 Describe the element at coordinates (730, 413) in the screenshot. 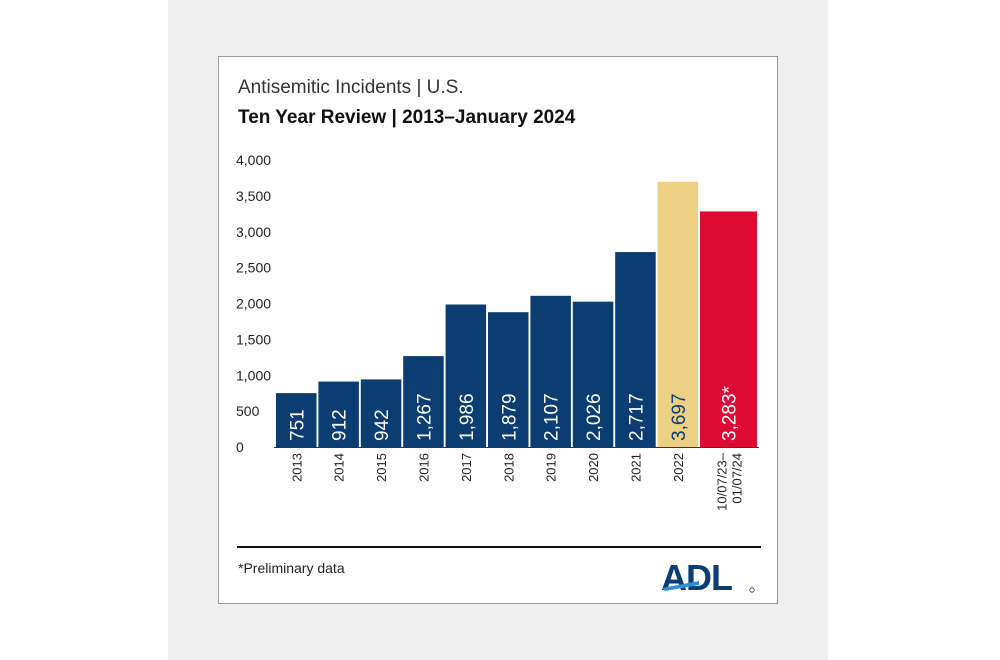

I see `bar-value-label: 3,283*` at that location.